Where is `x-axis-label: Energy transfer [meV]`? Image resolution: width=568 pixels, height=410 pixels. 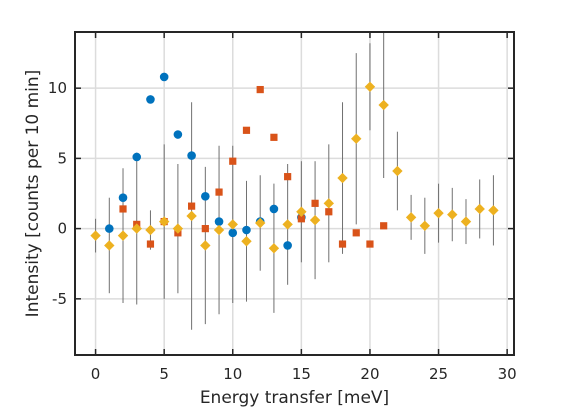 x-axis-label: Energy transfer [meV] is located at coordinates (294, 398).